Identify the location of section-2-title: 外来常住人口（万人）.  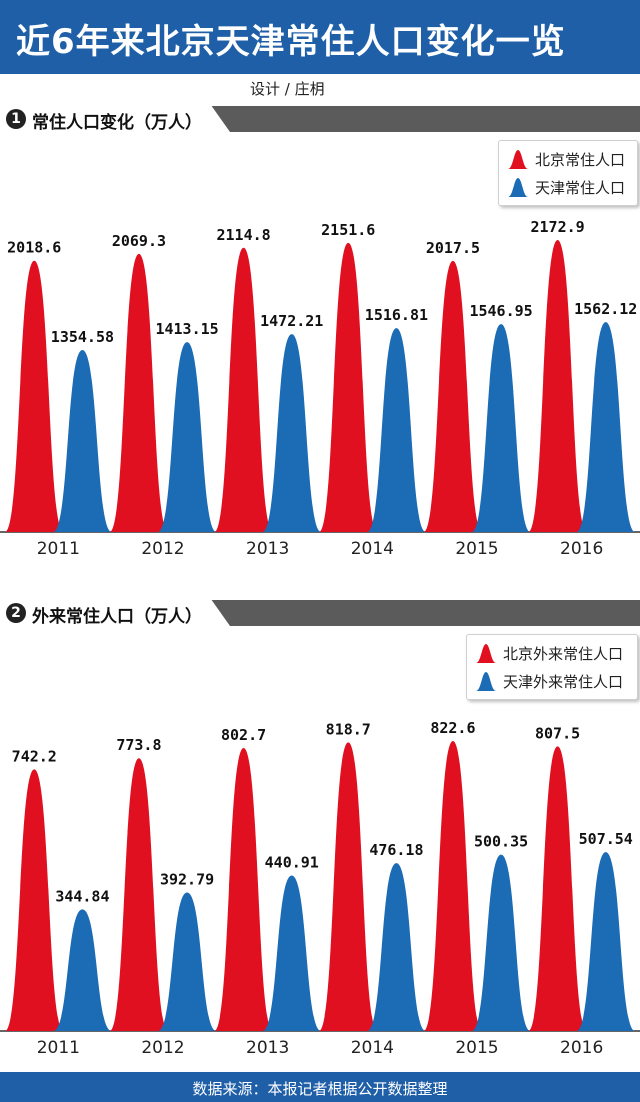
(117, 617).